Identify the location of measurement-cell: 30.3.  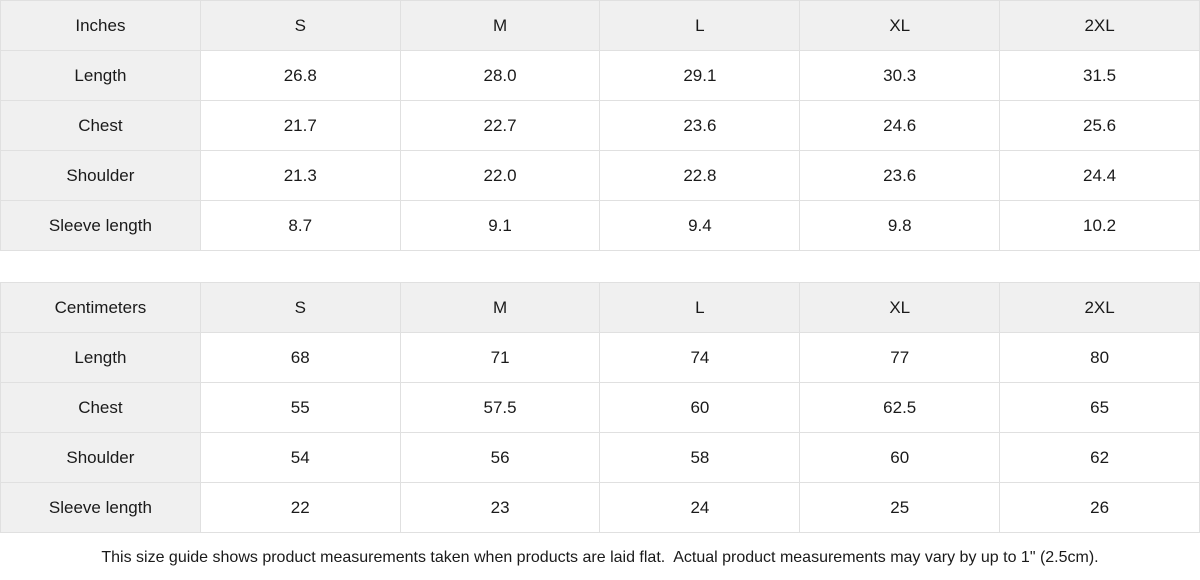
(900, 75).